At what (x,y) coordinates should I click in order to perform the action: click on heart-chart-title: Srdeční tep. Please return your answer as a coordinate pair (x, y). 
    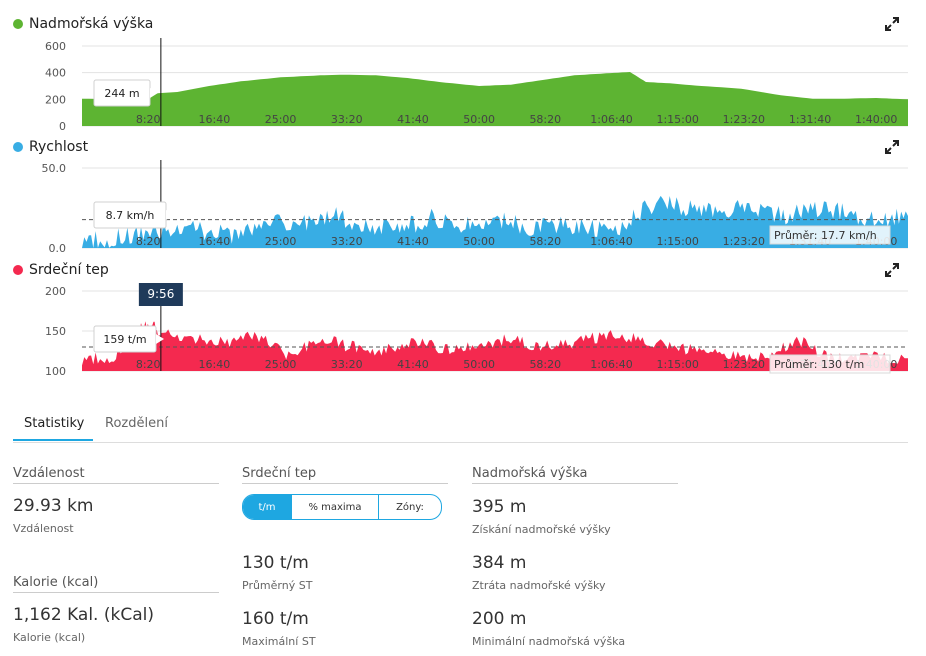
    Looking at the image, I should click on (61, 270).